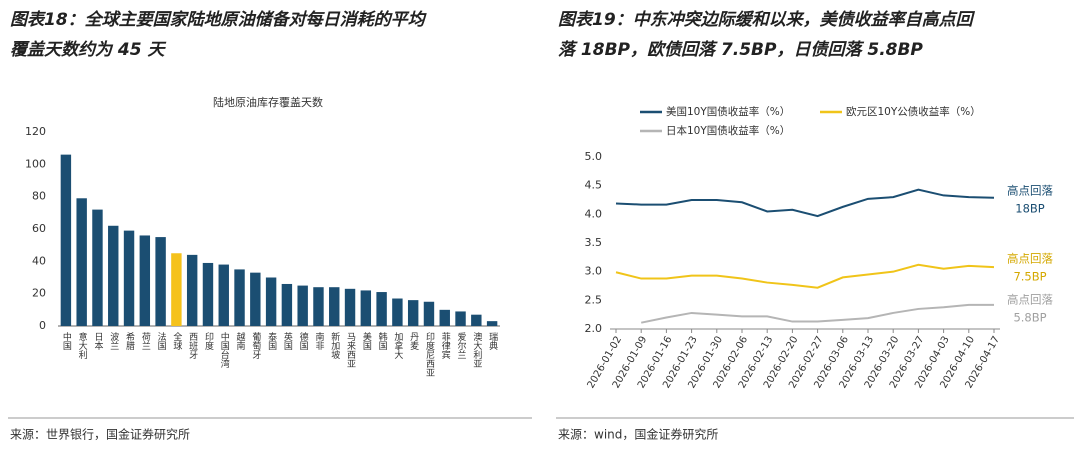 This screenshot has height=451, width=1080. I want to click on y-tick-label: 2.0, so click(594, 328).